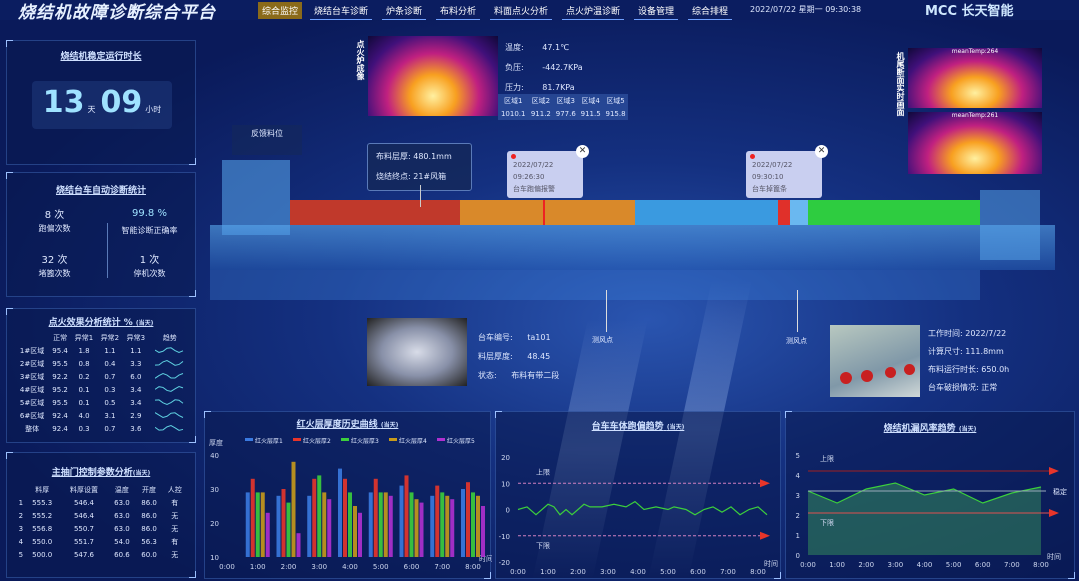 This screenshot has width=1079, height=581. Describe the element at coordinates (458, 11) in the screenshot. I see `nav-tab: 布料分析` at that location.